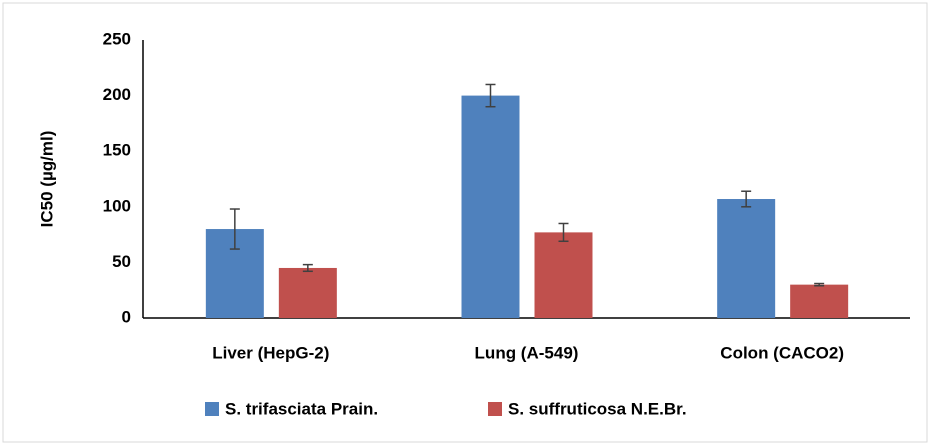 This screenshot has width=931, height=446. I want to click on x-tick-label: Liver (HepG-2), so click(270, 352).